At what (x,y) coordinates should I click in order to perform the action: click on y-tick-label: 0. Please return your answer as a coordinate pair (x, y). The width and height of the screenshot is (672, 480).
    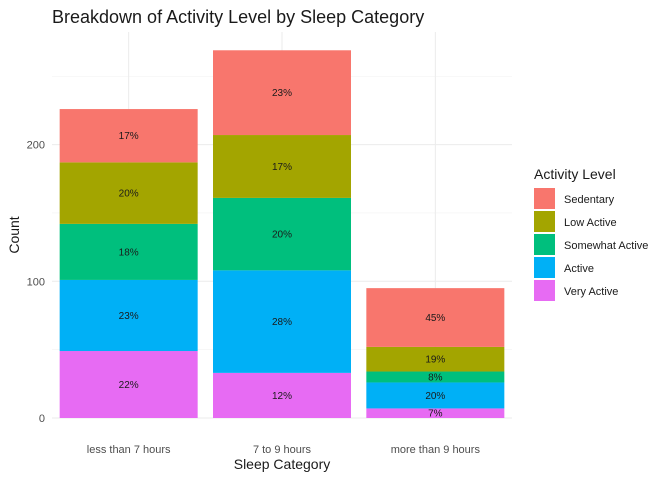
    Looking at the image, I should click on (42, 419).